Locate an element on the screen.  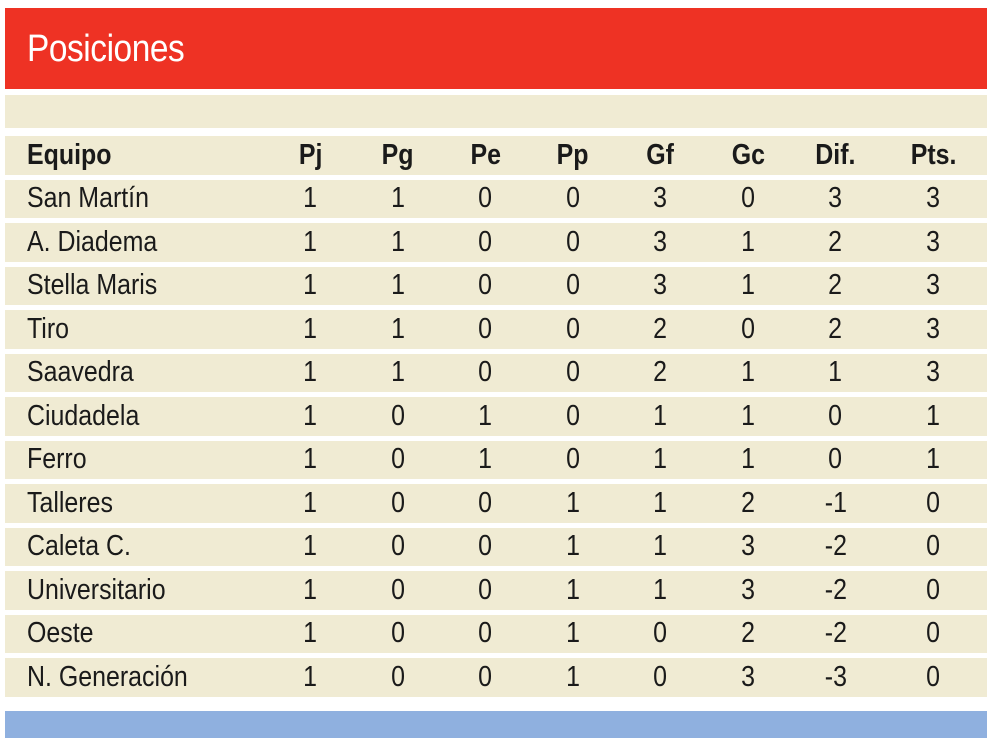
table-row: Ferro 1 0 1 0 1 1 0 1 is located at coordinates (496, 462).